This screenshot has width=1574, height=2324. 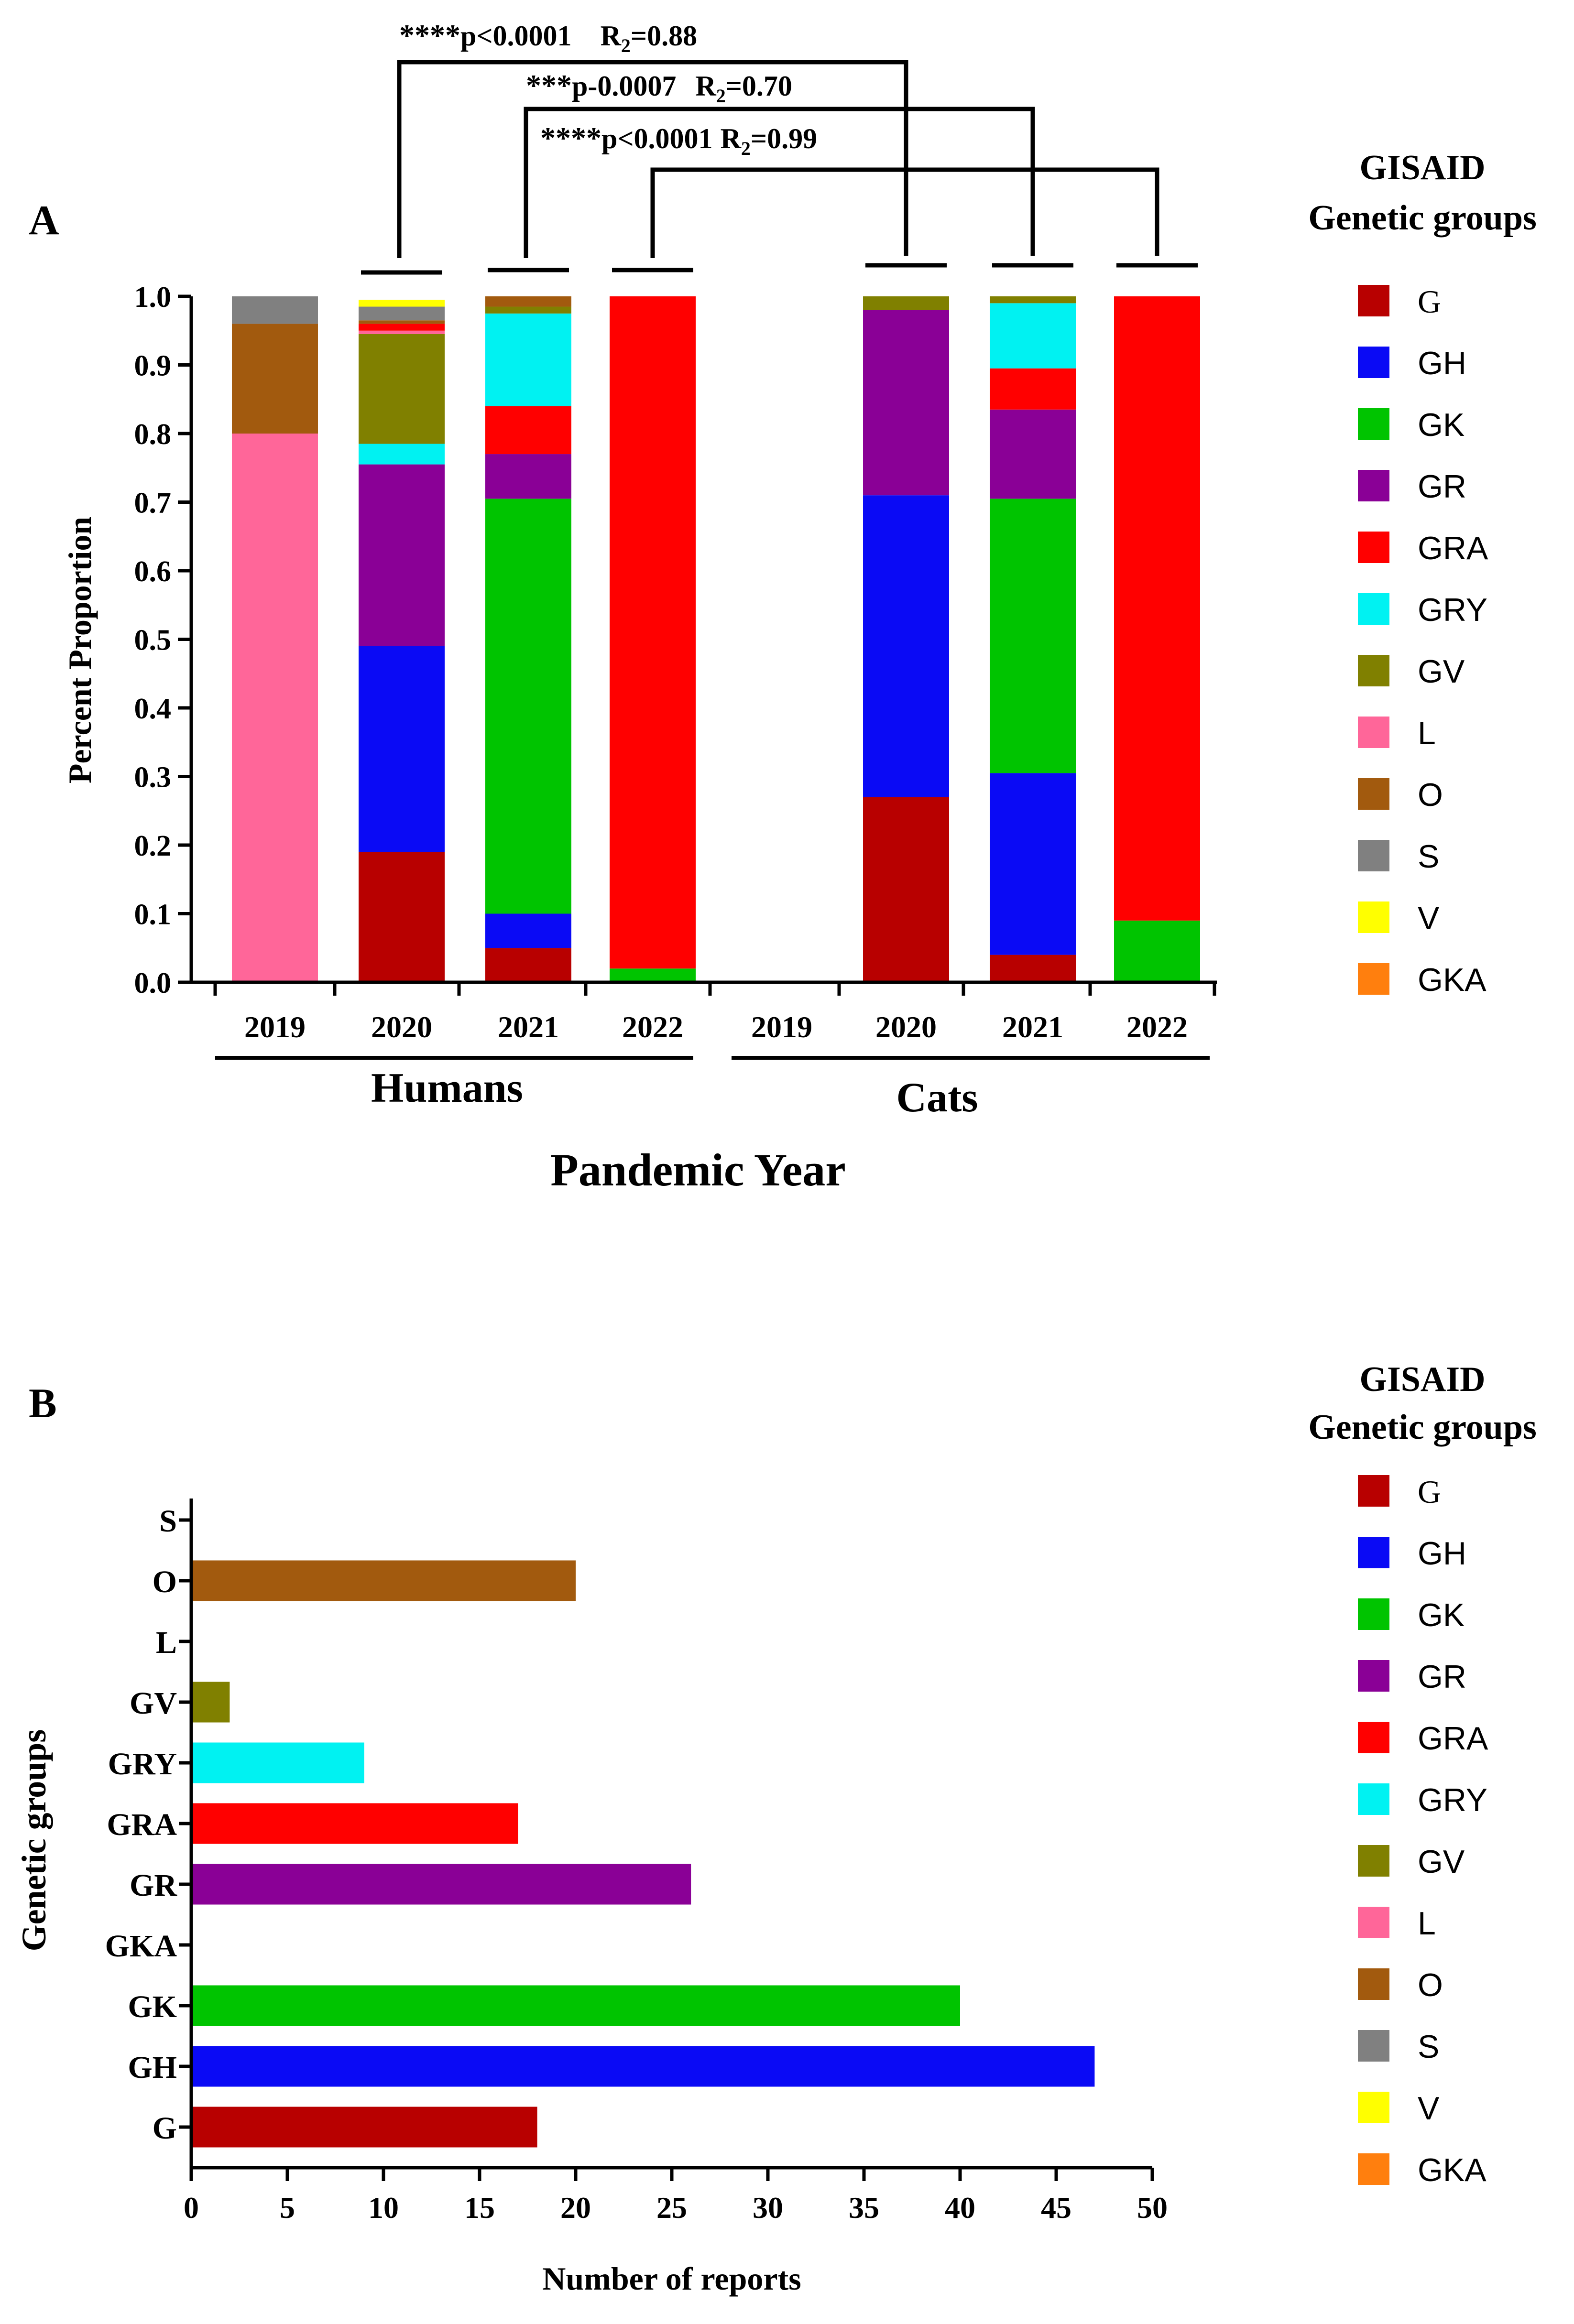 I want to click on panel-a-xtick-label-cats-2020: 2020, so click(x=906, y=1027).